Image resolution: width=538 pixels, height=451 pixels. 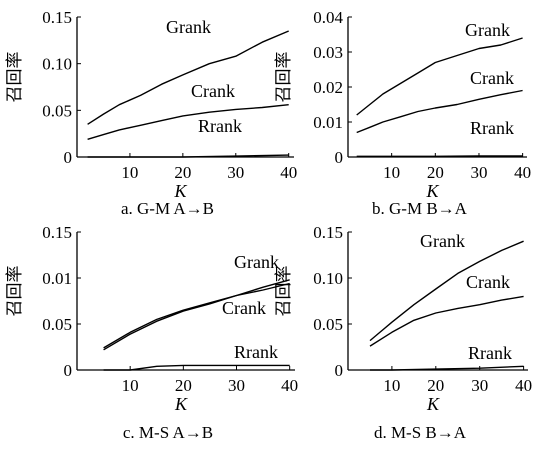 I want to click on panel-1-series-rrank-label: Rrank, so click(x=220, y=126).